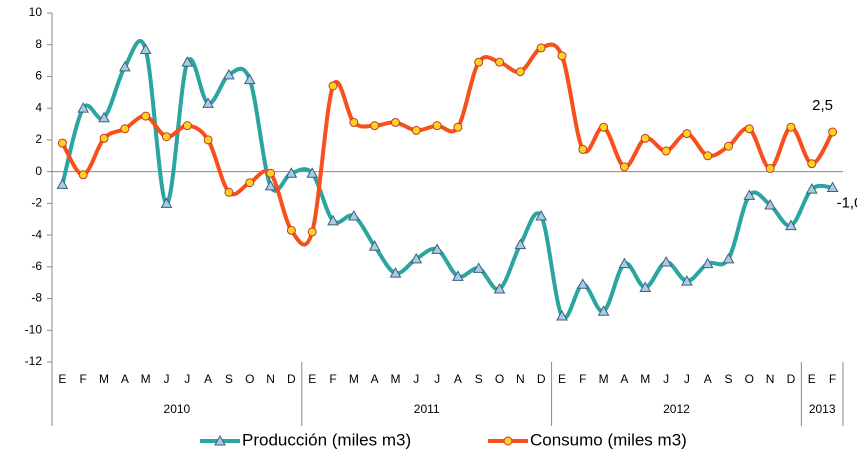  Describe the element at coordinates (326, 439) in the screenshot. I see `legend-label: Producción (miles m3)` at that location.